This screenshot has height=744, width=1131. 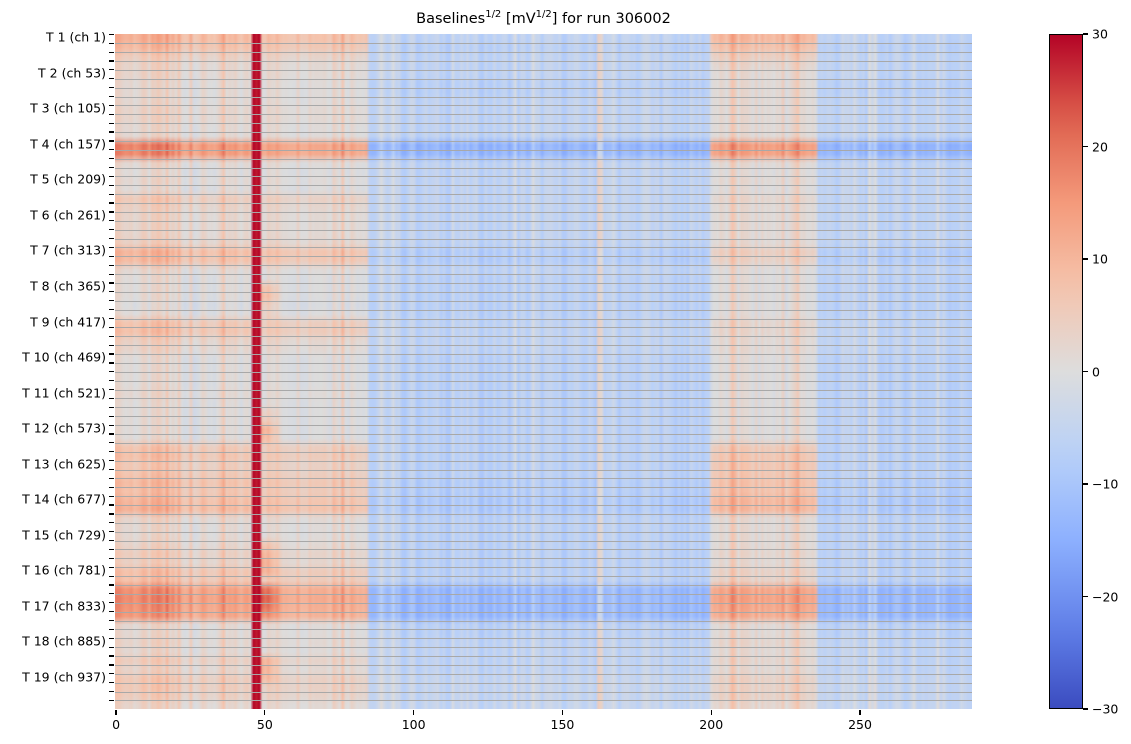 What do you see at coordinates (64, 428) in the screenshot?
I see `y-tick-label: T 12 (ch 573)` at bounding box center [64, 428].